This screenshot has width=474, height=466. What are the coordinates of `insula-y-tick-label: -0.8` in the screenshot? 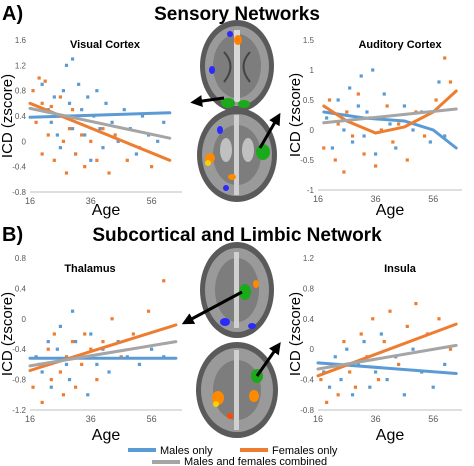 It's located at (307, 410).